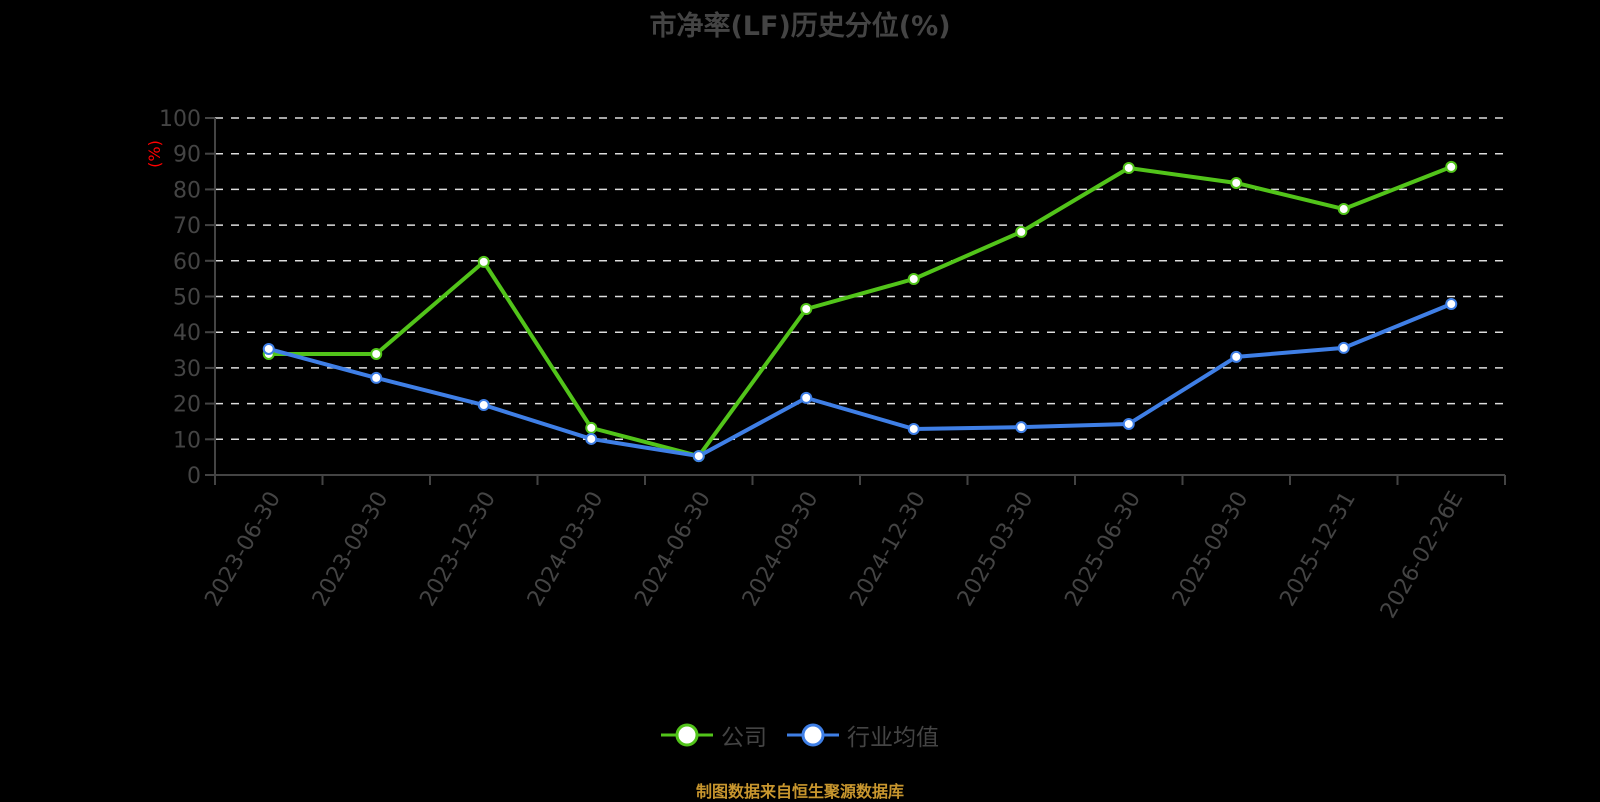 The width and height of the screenshot is (1600, 802). Describe the element at coordinates (996, 549) in the screenshot. I see `x-tick-label: 2025-03-30` at that location.